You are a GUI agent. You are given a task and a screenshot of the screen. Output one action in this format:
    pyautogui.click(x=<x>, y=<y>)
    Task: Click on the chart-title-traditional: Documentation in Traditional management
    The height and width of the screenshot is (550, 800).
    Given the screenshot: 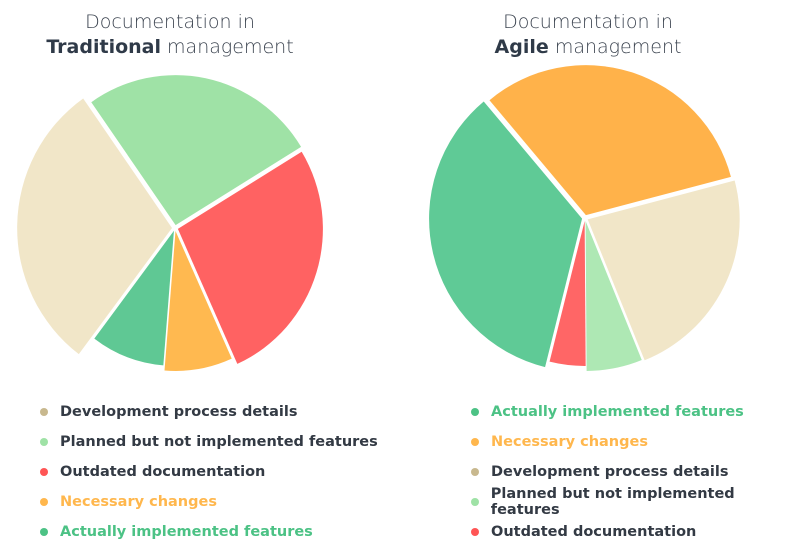 What is the action you would take?
    pyautogui.click(x=170, y=35)
    